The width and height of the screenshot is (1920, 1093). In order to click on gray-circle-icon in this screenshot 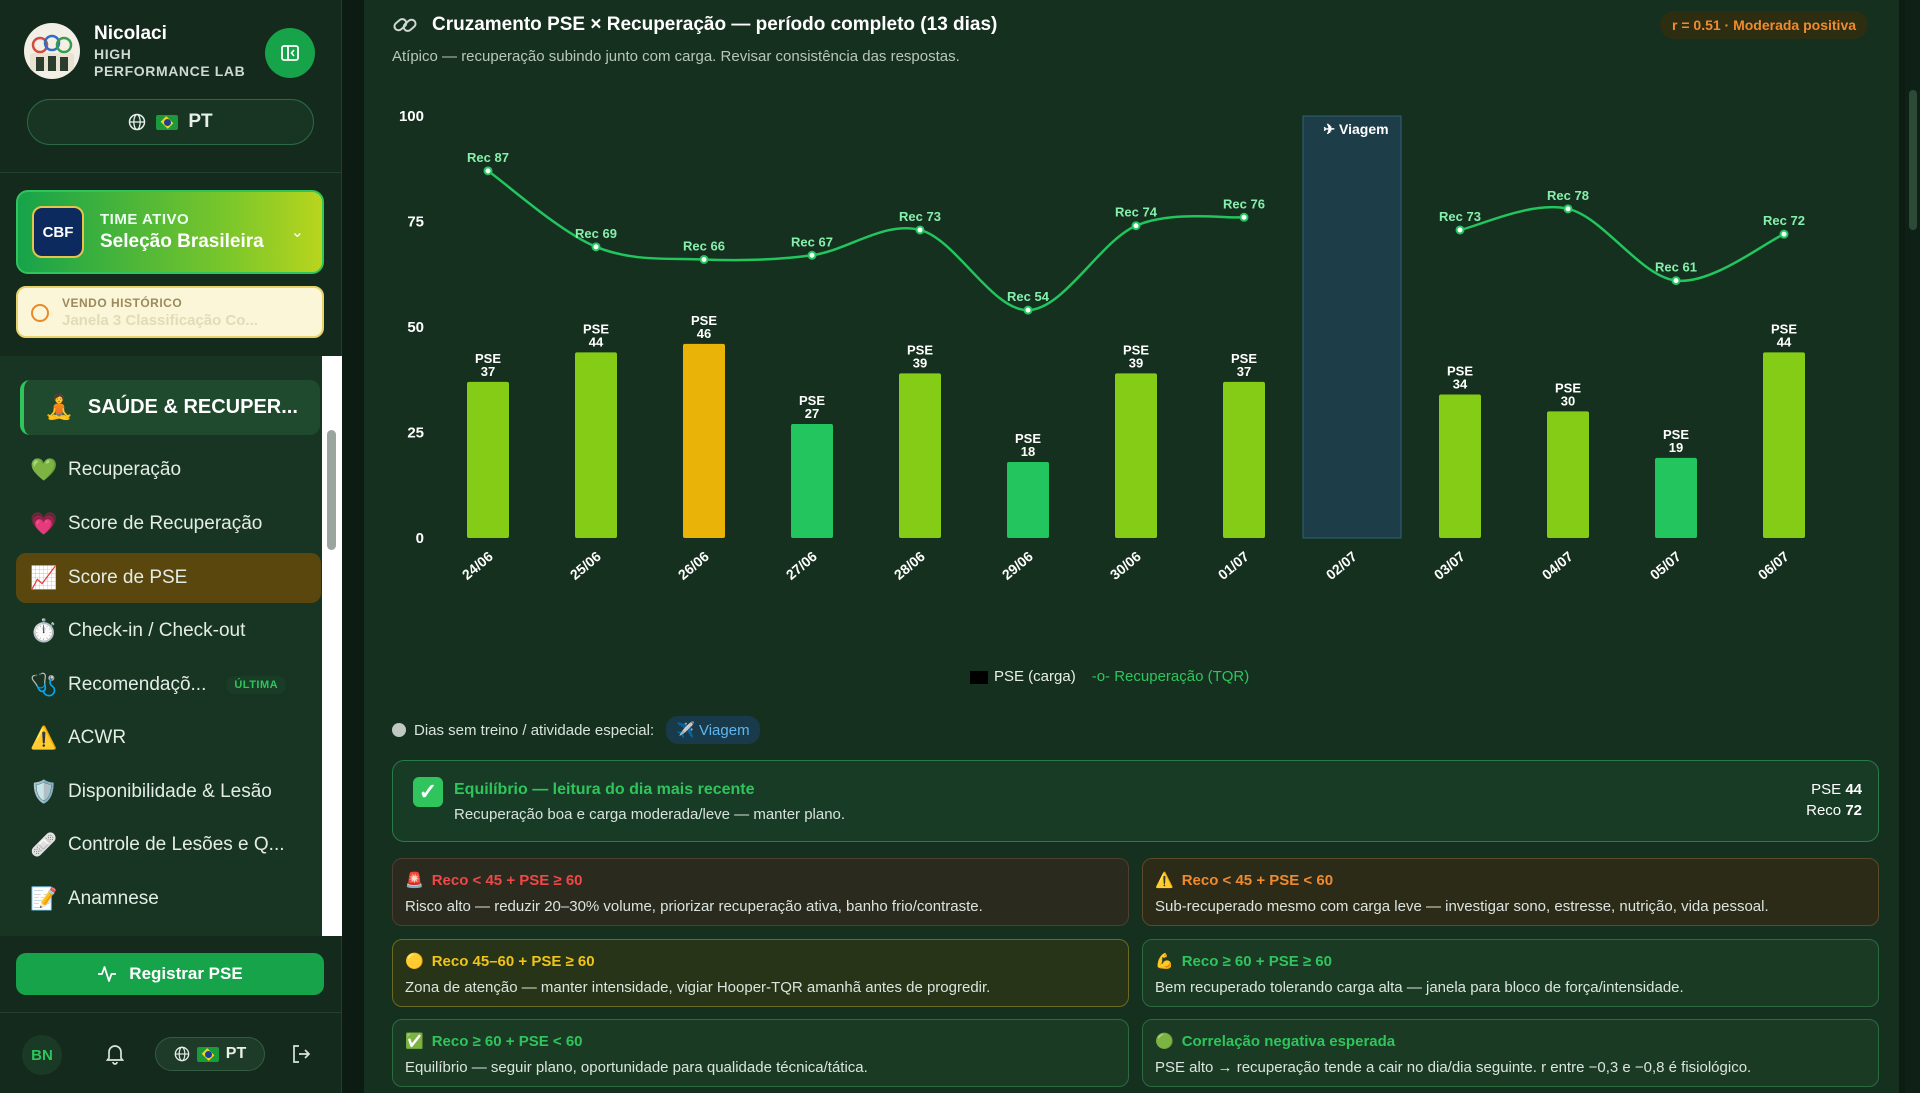, I will do `click(399, 730)`.